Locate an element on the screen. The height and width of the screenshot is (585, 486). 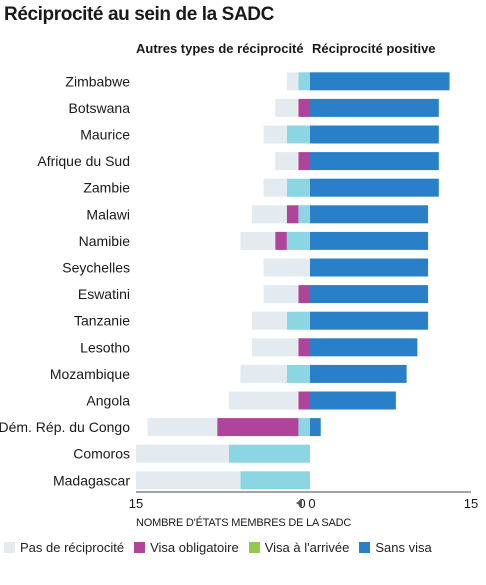
right-panel-header: Réciprocité positive is located at coordinates (374, 48).